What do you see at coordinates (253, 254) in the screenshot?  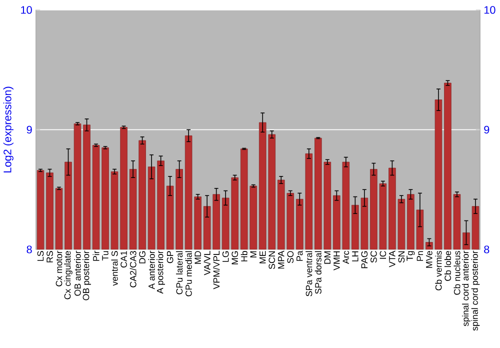 I see `x-tick-label: M` at bounding box center [253, 254].